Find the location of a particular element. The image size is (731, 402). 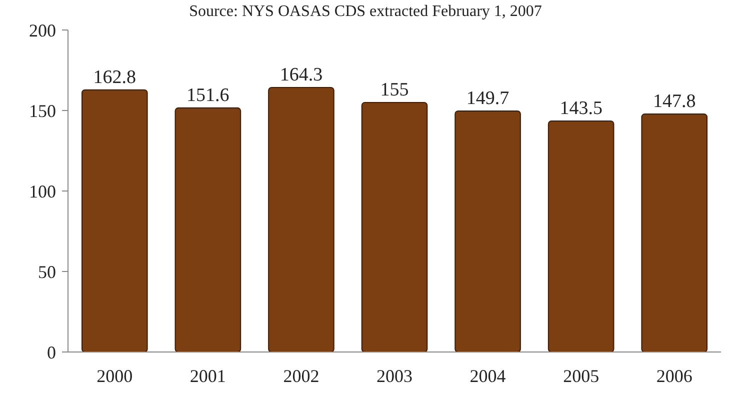

data-label: 162.8 is located at coordinates (114, 77).